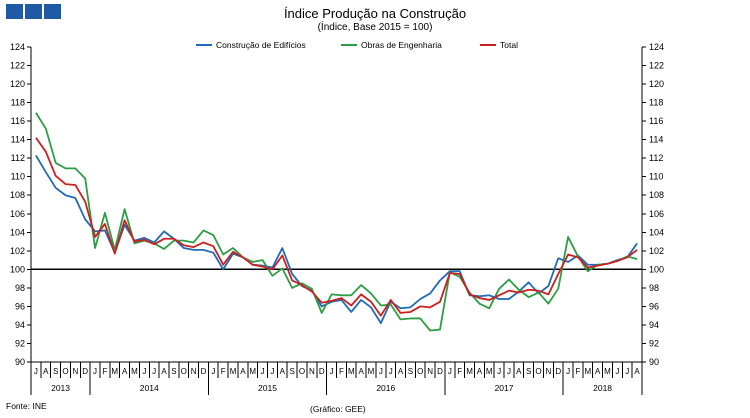 Image resolution: width=750 pixels, height=418 pixels. What do you see at coordinates (60, 388) in the screenshot?
I see `year-label: 2013` at bounding box center [60, 388].